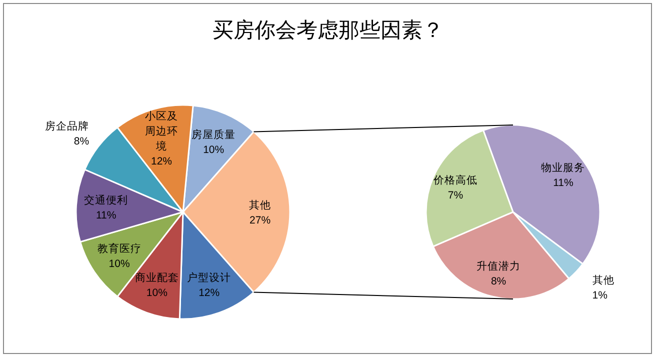 The height and width of the screenshot is (359, 657). Describe the element at coordinates (156, 277) in the screenshot. I see `slice-label: 商业配套` at that location.